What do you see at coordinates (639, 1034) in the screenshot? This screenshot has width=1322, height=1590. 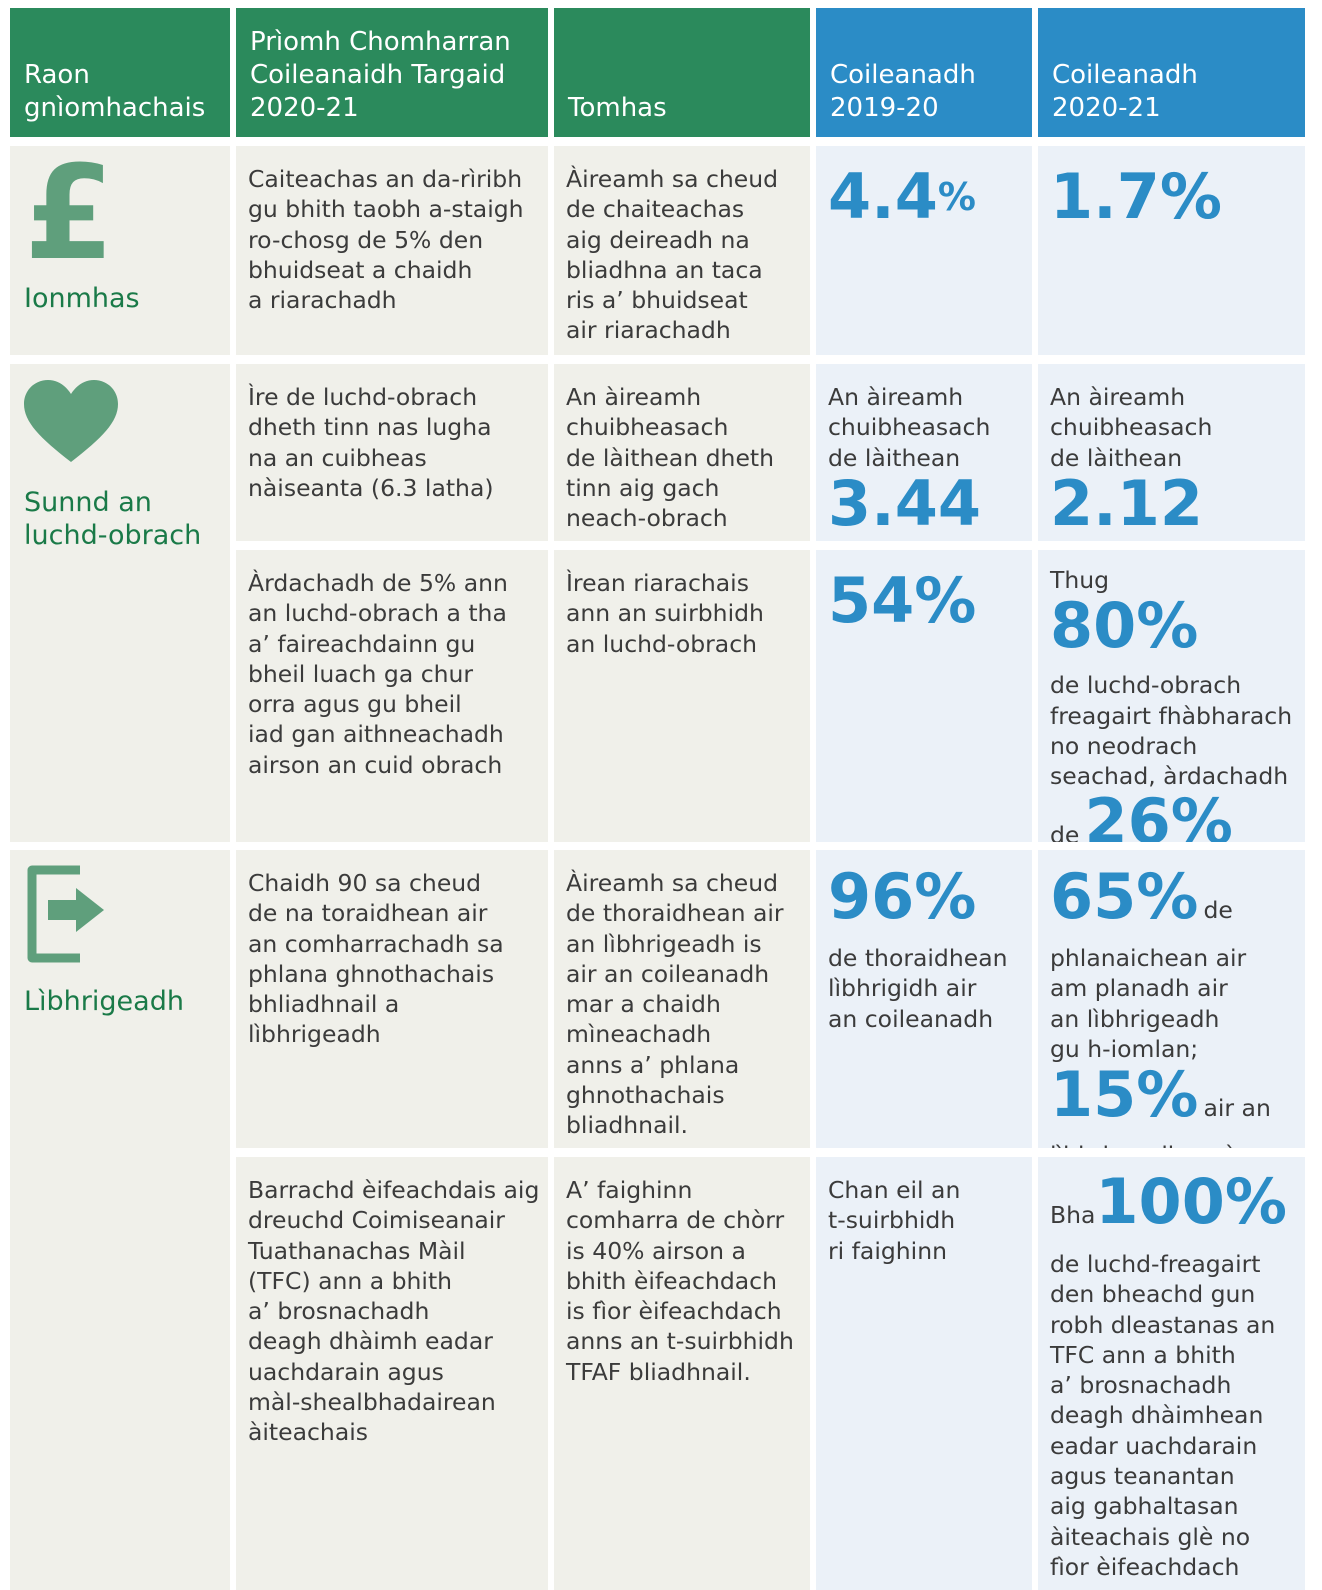 I see `text-line: mìneachadh` at bounding box center [639, 1034].